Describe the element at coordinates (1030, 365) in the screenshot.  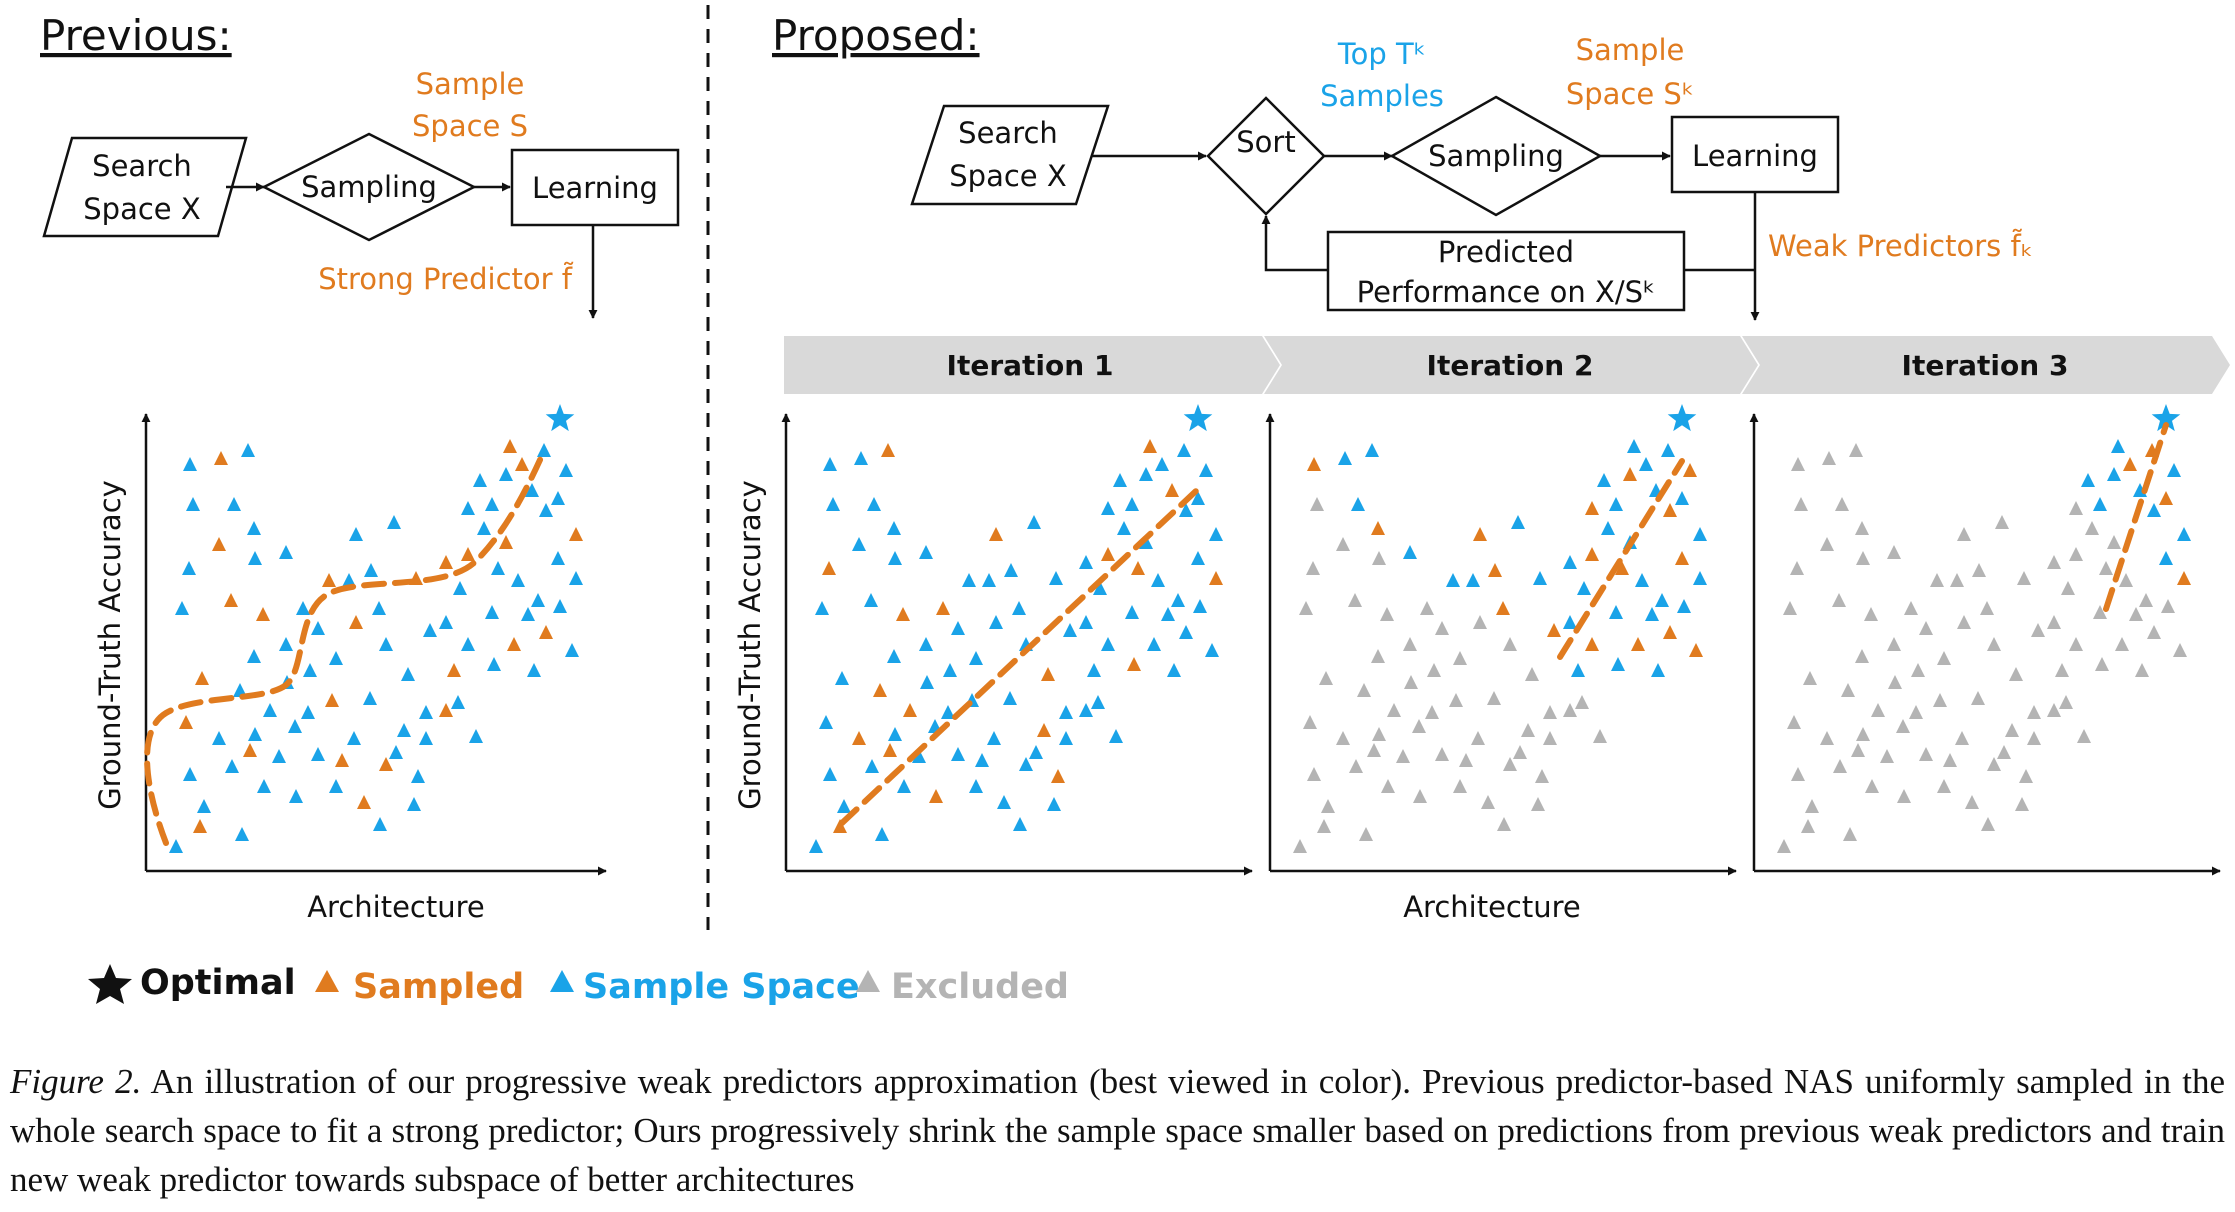
I see `iteration-1-label: Iteration 1` at that location.